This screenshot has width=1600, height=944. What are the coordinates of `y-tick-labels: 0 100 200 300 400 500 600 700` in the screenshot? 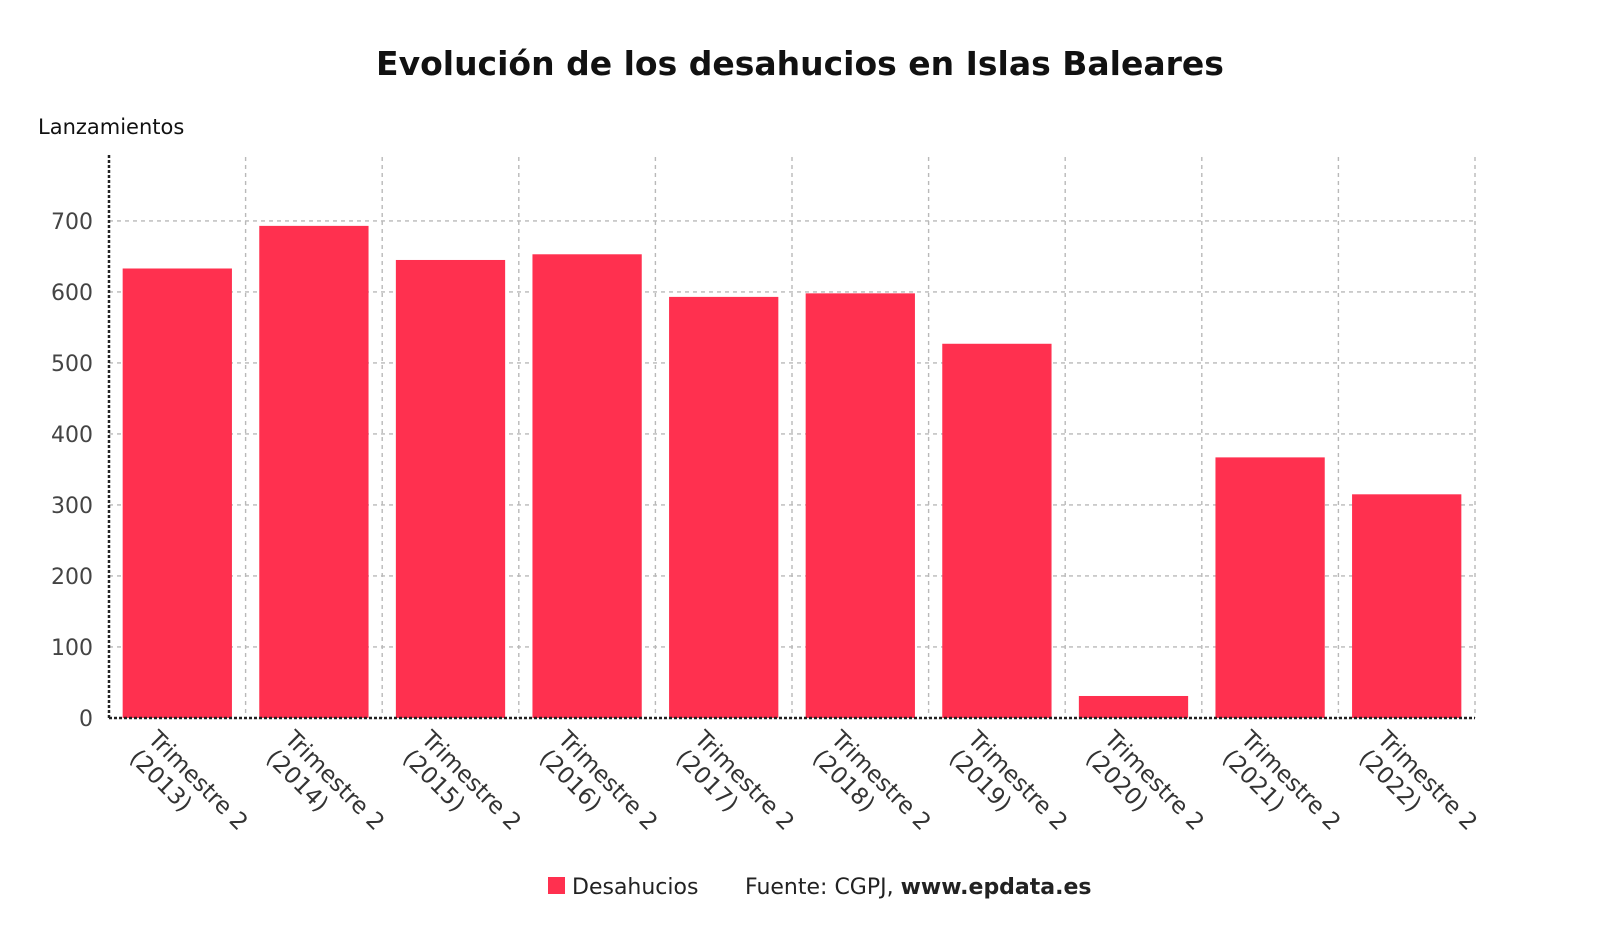 It's located at (72, 471).